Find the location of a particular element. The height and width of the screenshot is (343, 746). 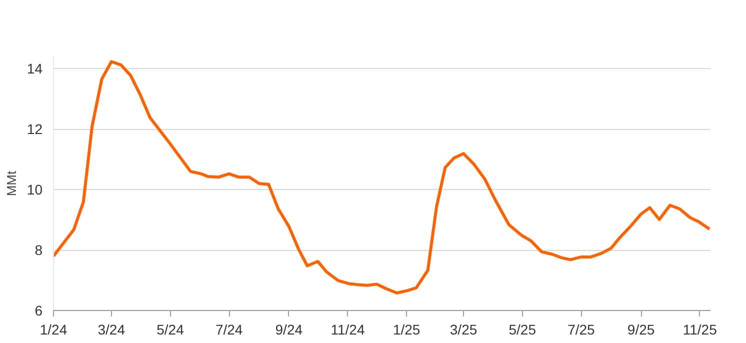

x-tick-label: 3/24 is located at coordinates (112, 330).